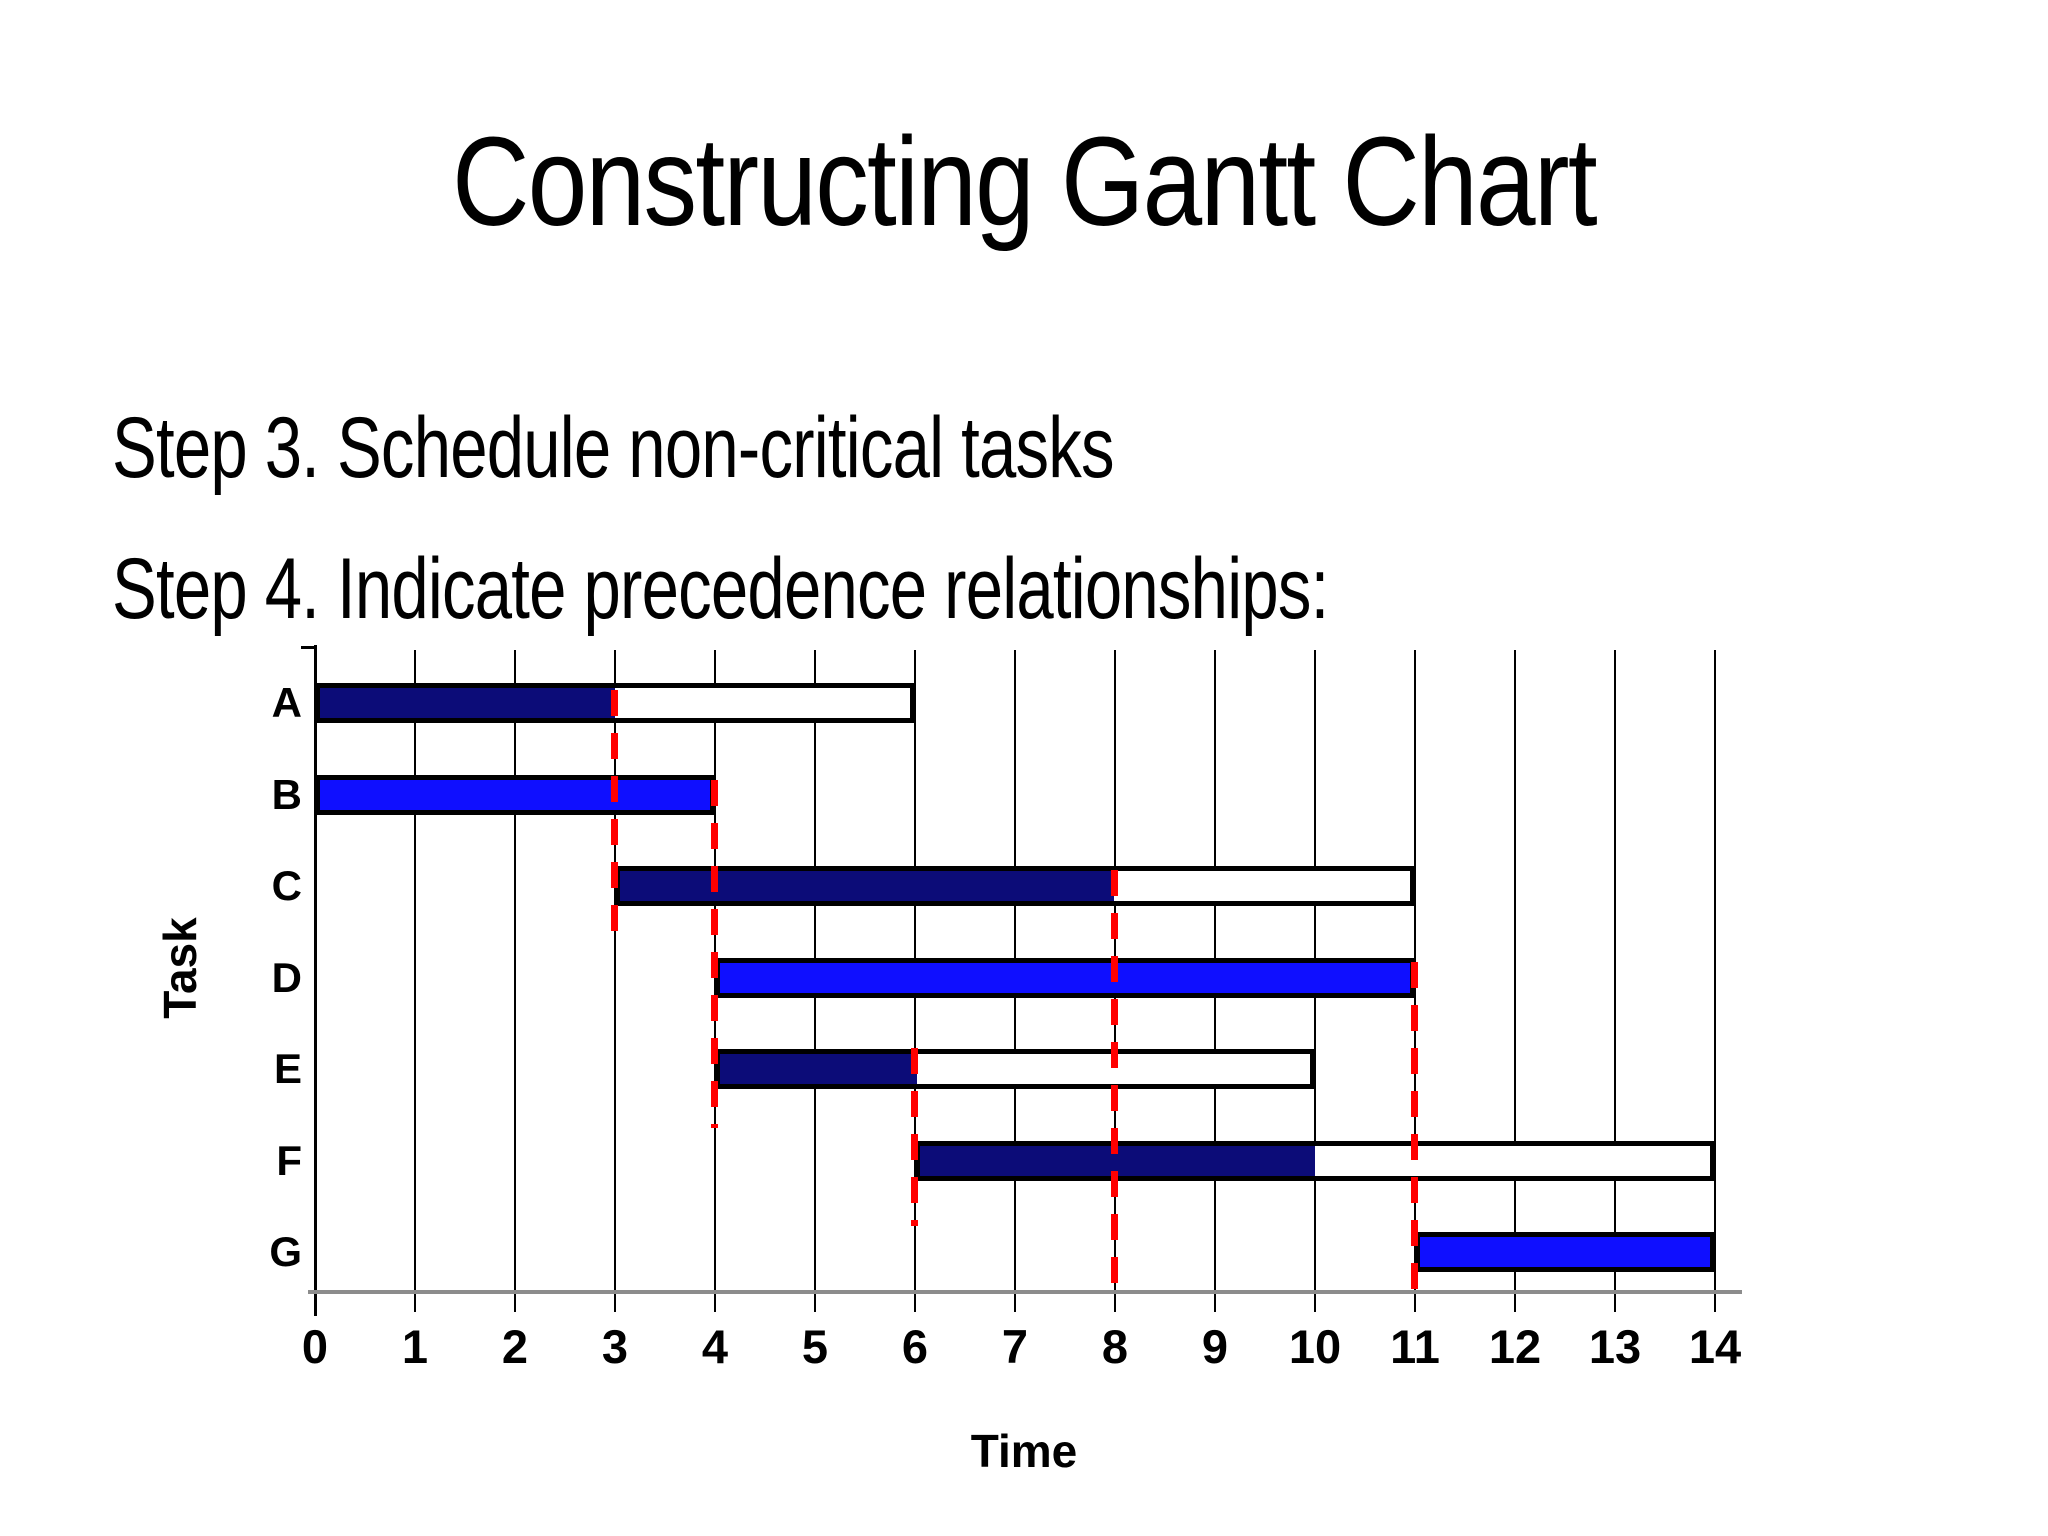  Describe the element at coordinates (308, 647) in the screenshot. I see `y-axis-top-tick` at that location.